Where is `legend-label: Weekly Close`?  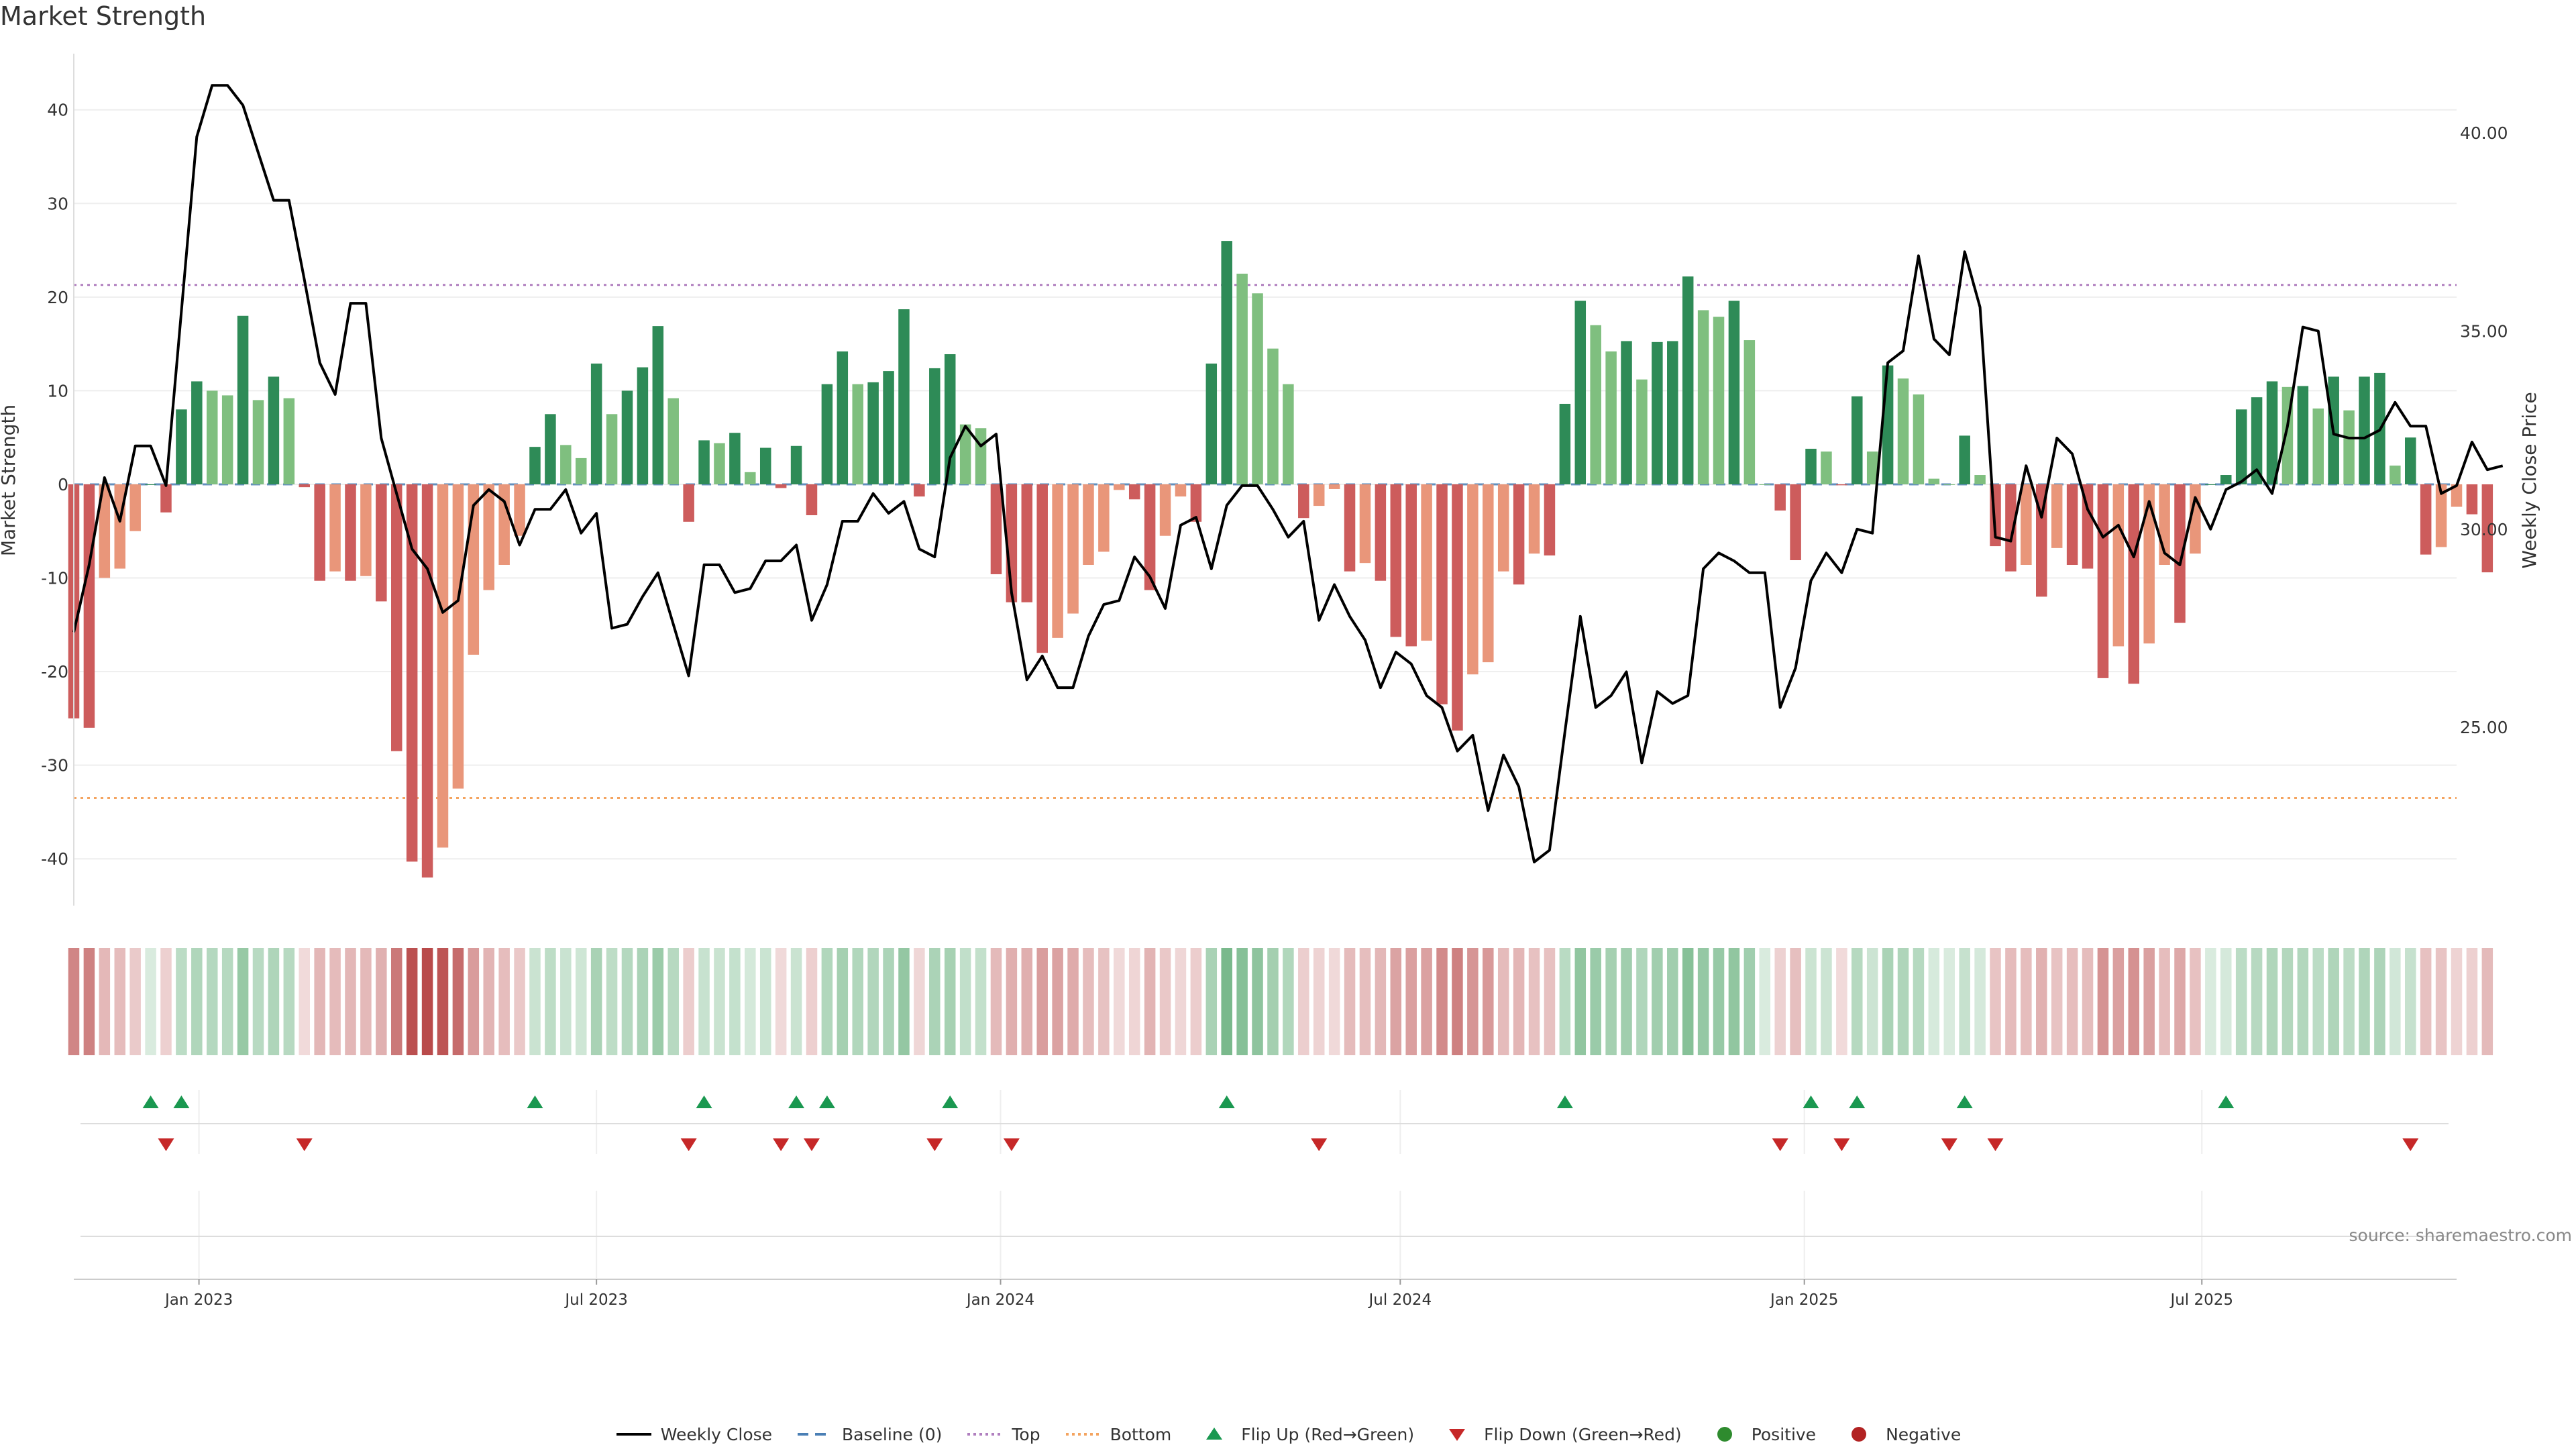
legend-label: Weekly Close is located at coordinates (716, 1434).